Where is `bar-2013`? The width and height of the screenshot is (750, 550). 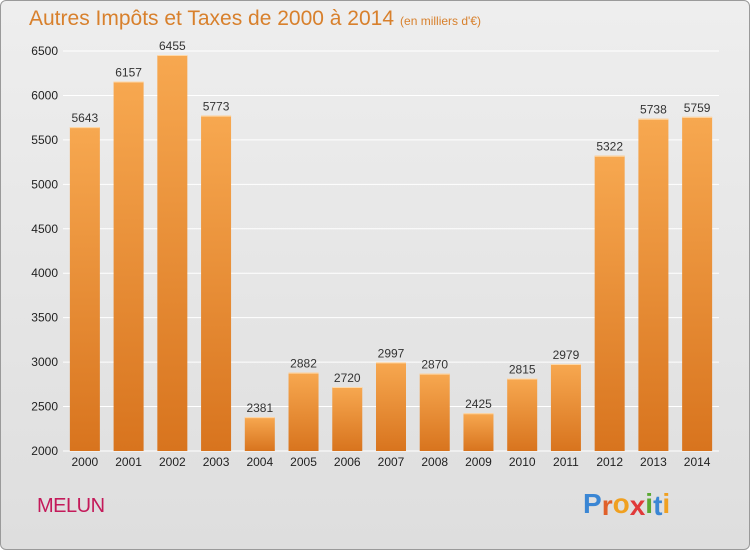
bar-2013 is located at coordinates (653, 284).